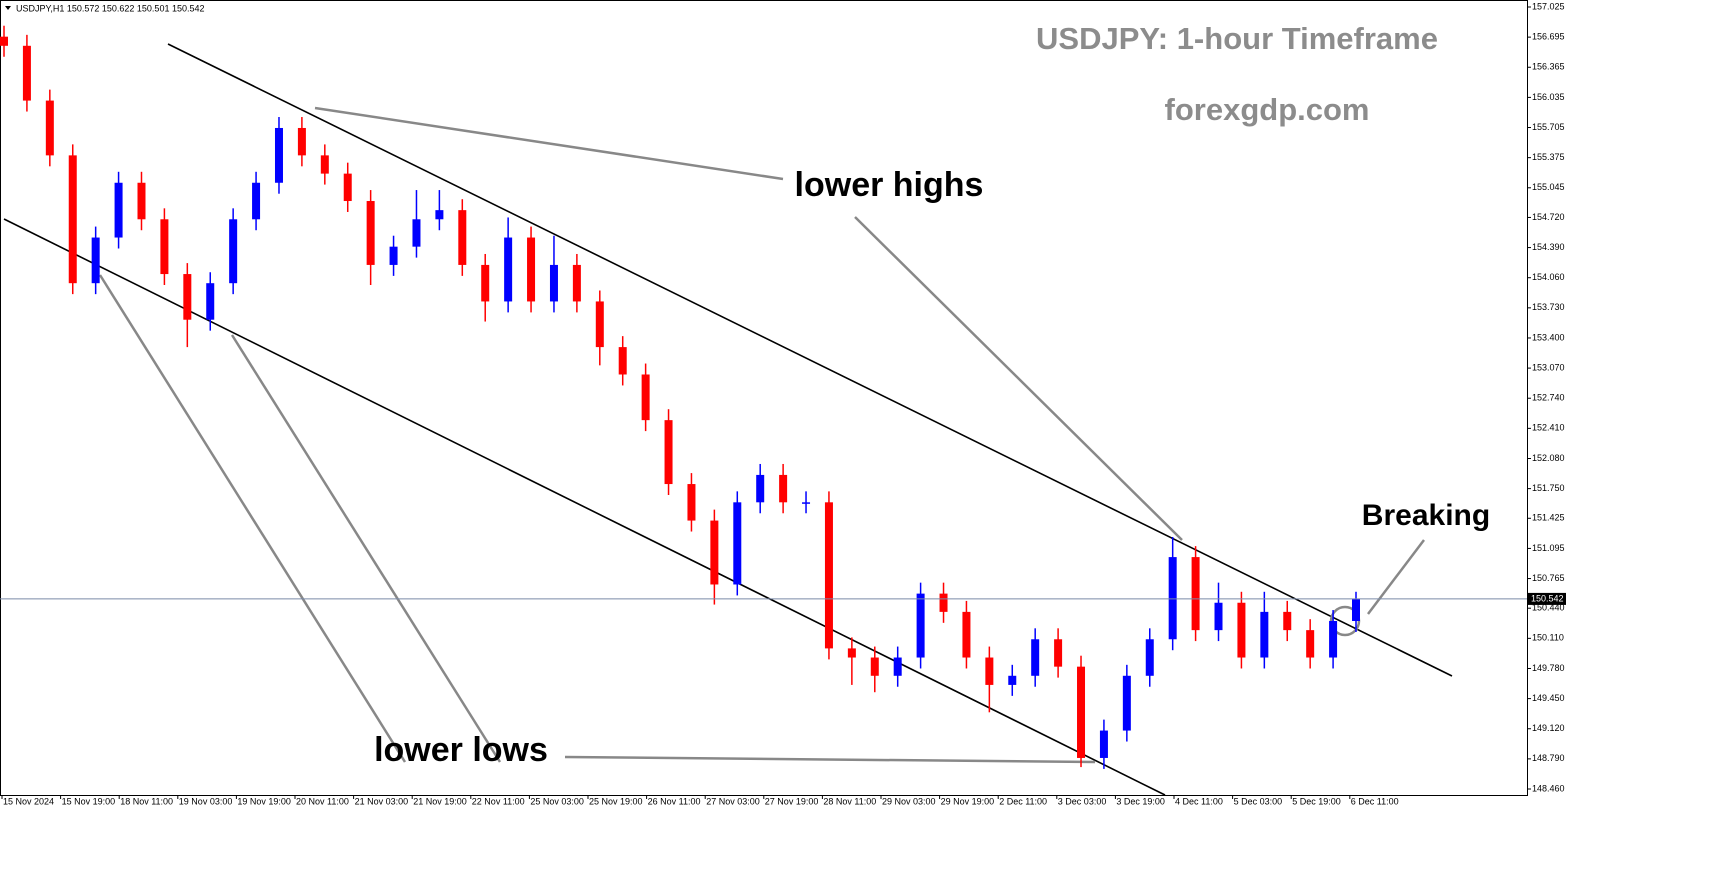 This screenshot has width=1714, height=893. I want to click on x-tick-label: 4 Dec 11:00, so click(1199, 801).